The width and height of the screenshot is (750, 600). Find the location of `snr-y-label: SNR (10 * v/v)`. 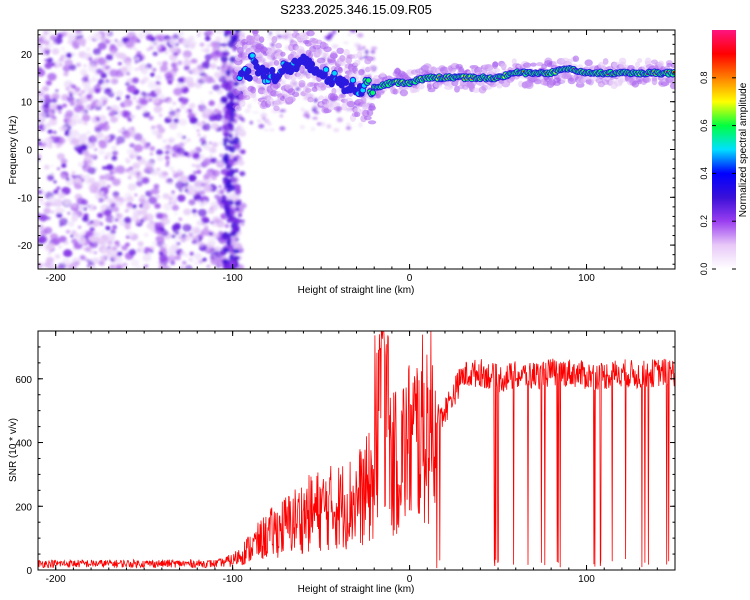

snr-y-label: SNR (10 * v/v) is located at coordinates (13, 450).